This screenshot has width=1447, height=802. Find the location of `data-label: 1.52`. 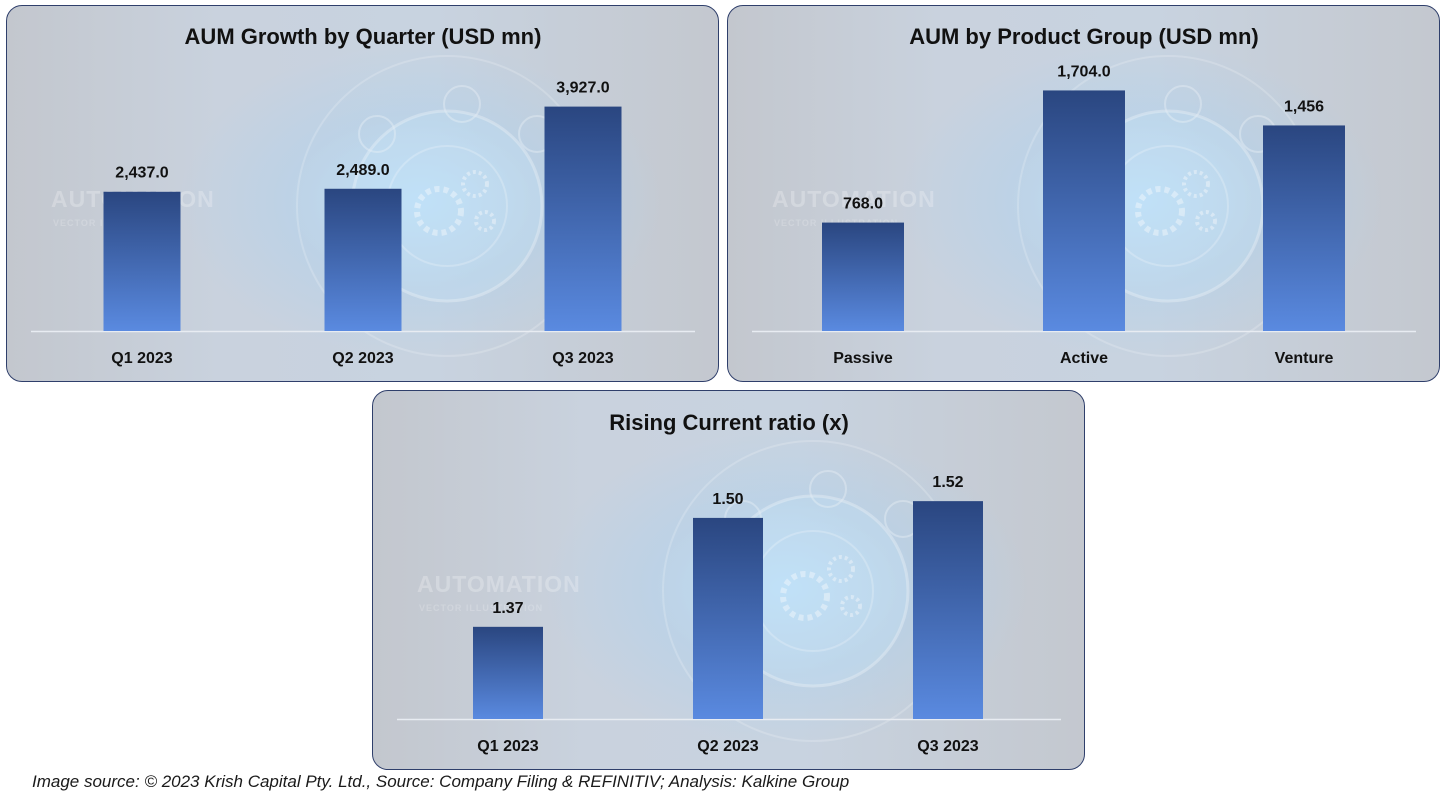

data-label: 1.52 is located at coordinates (947, 482).